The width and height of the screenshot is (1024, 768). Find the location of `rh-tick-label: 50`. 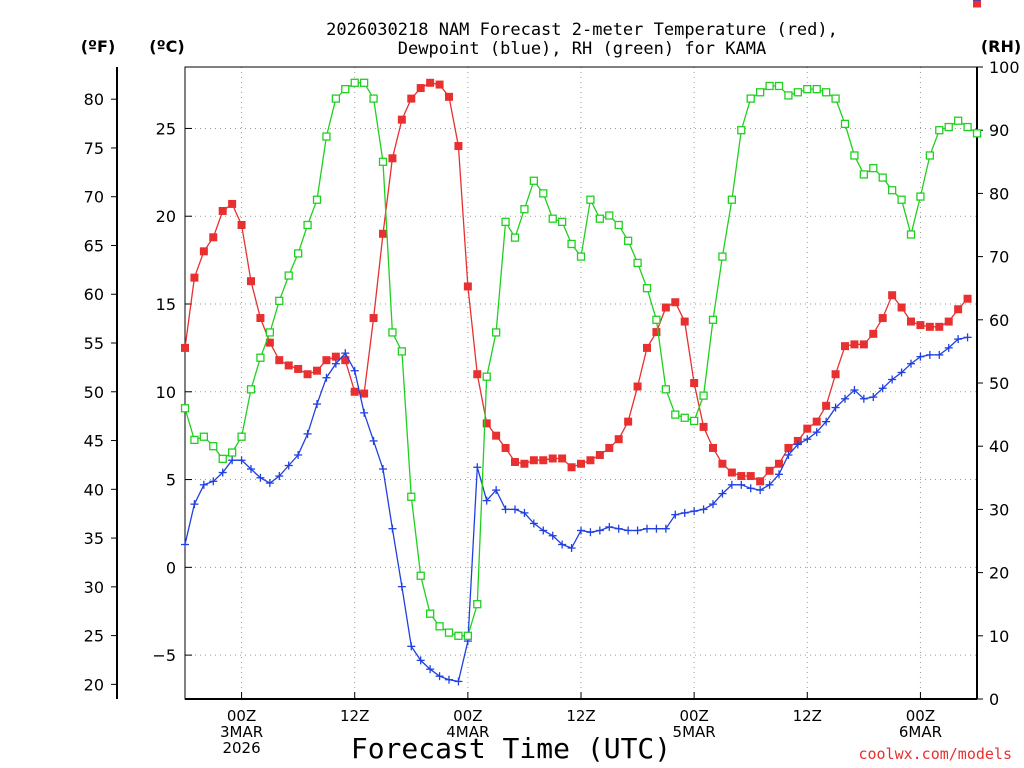

rh-tick-label: 50 is located at coordinates (999, 383).